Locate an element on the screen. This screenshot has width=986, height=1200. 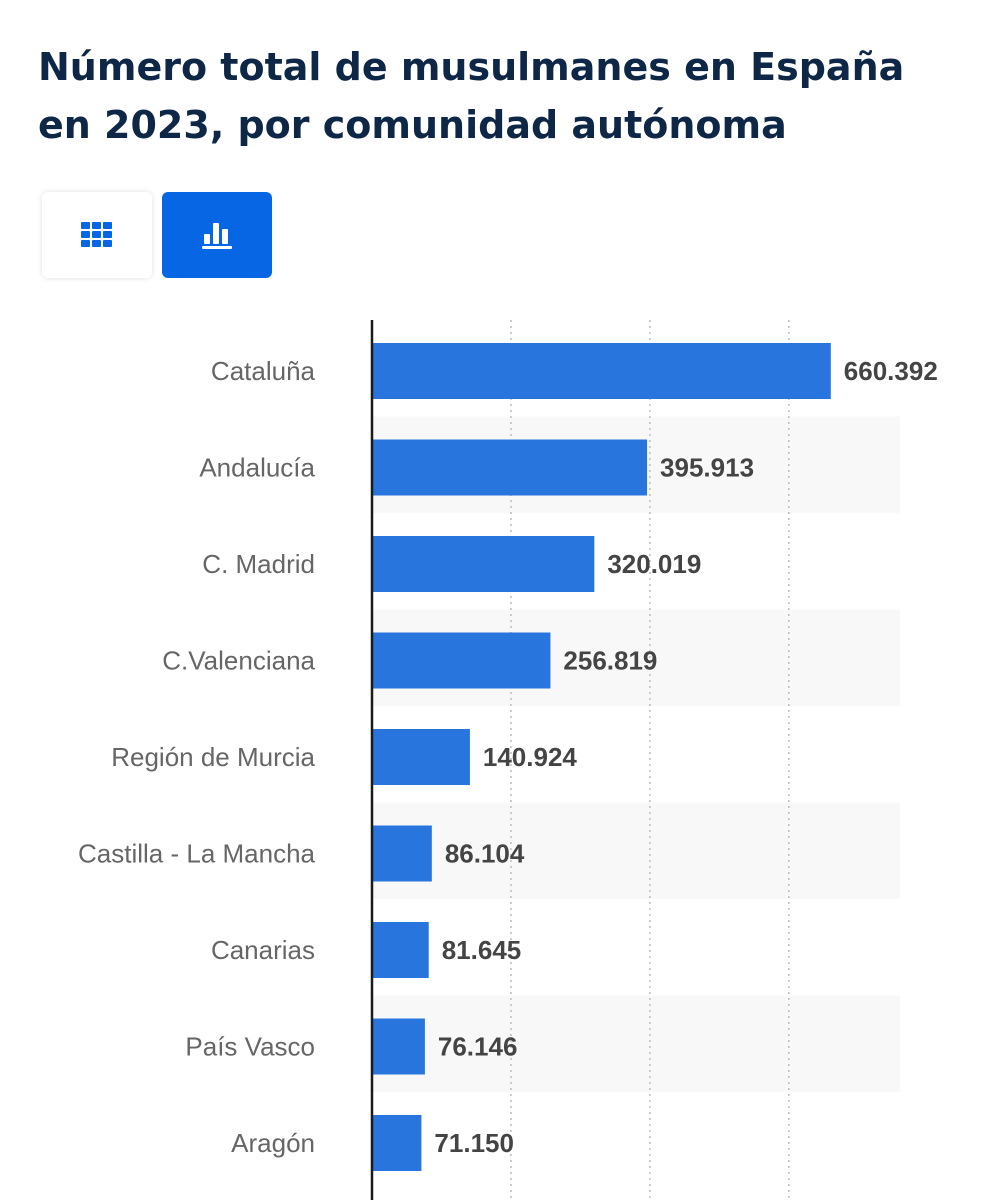
value-label: 140.924 is located at coordinates (530, 757).